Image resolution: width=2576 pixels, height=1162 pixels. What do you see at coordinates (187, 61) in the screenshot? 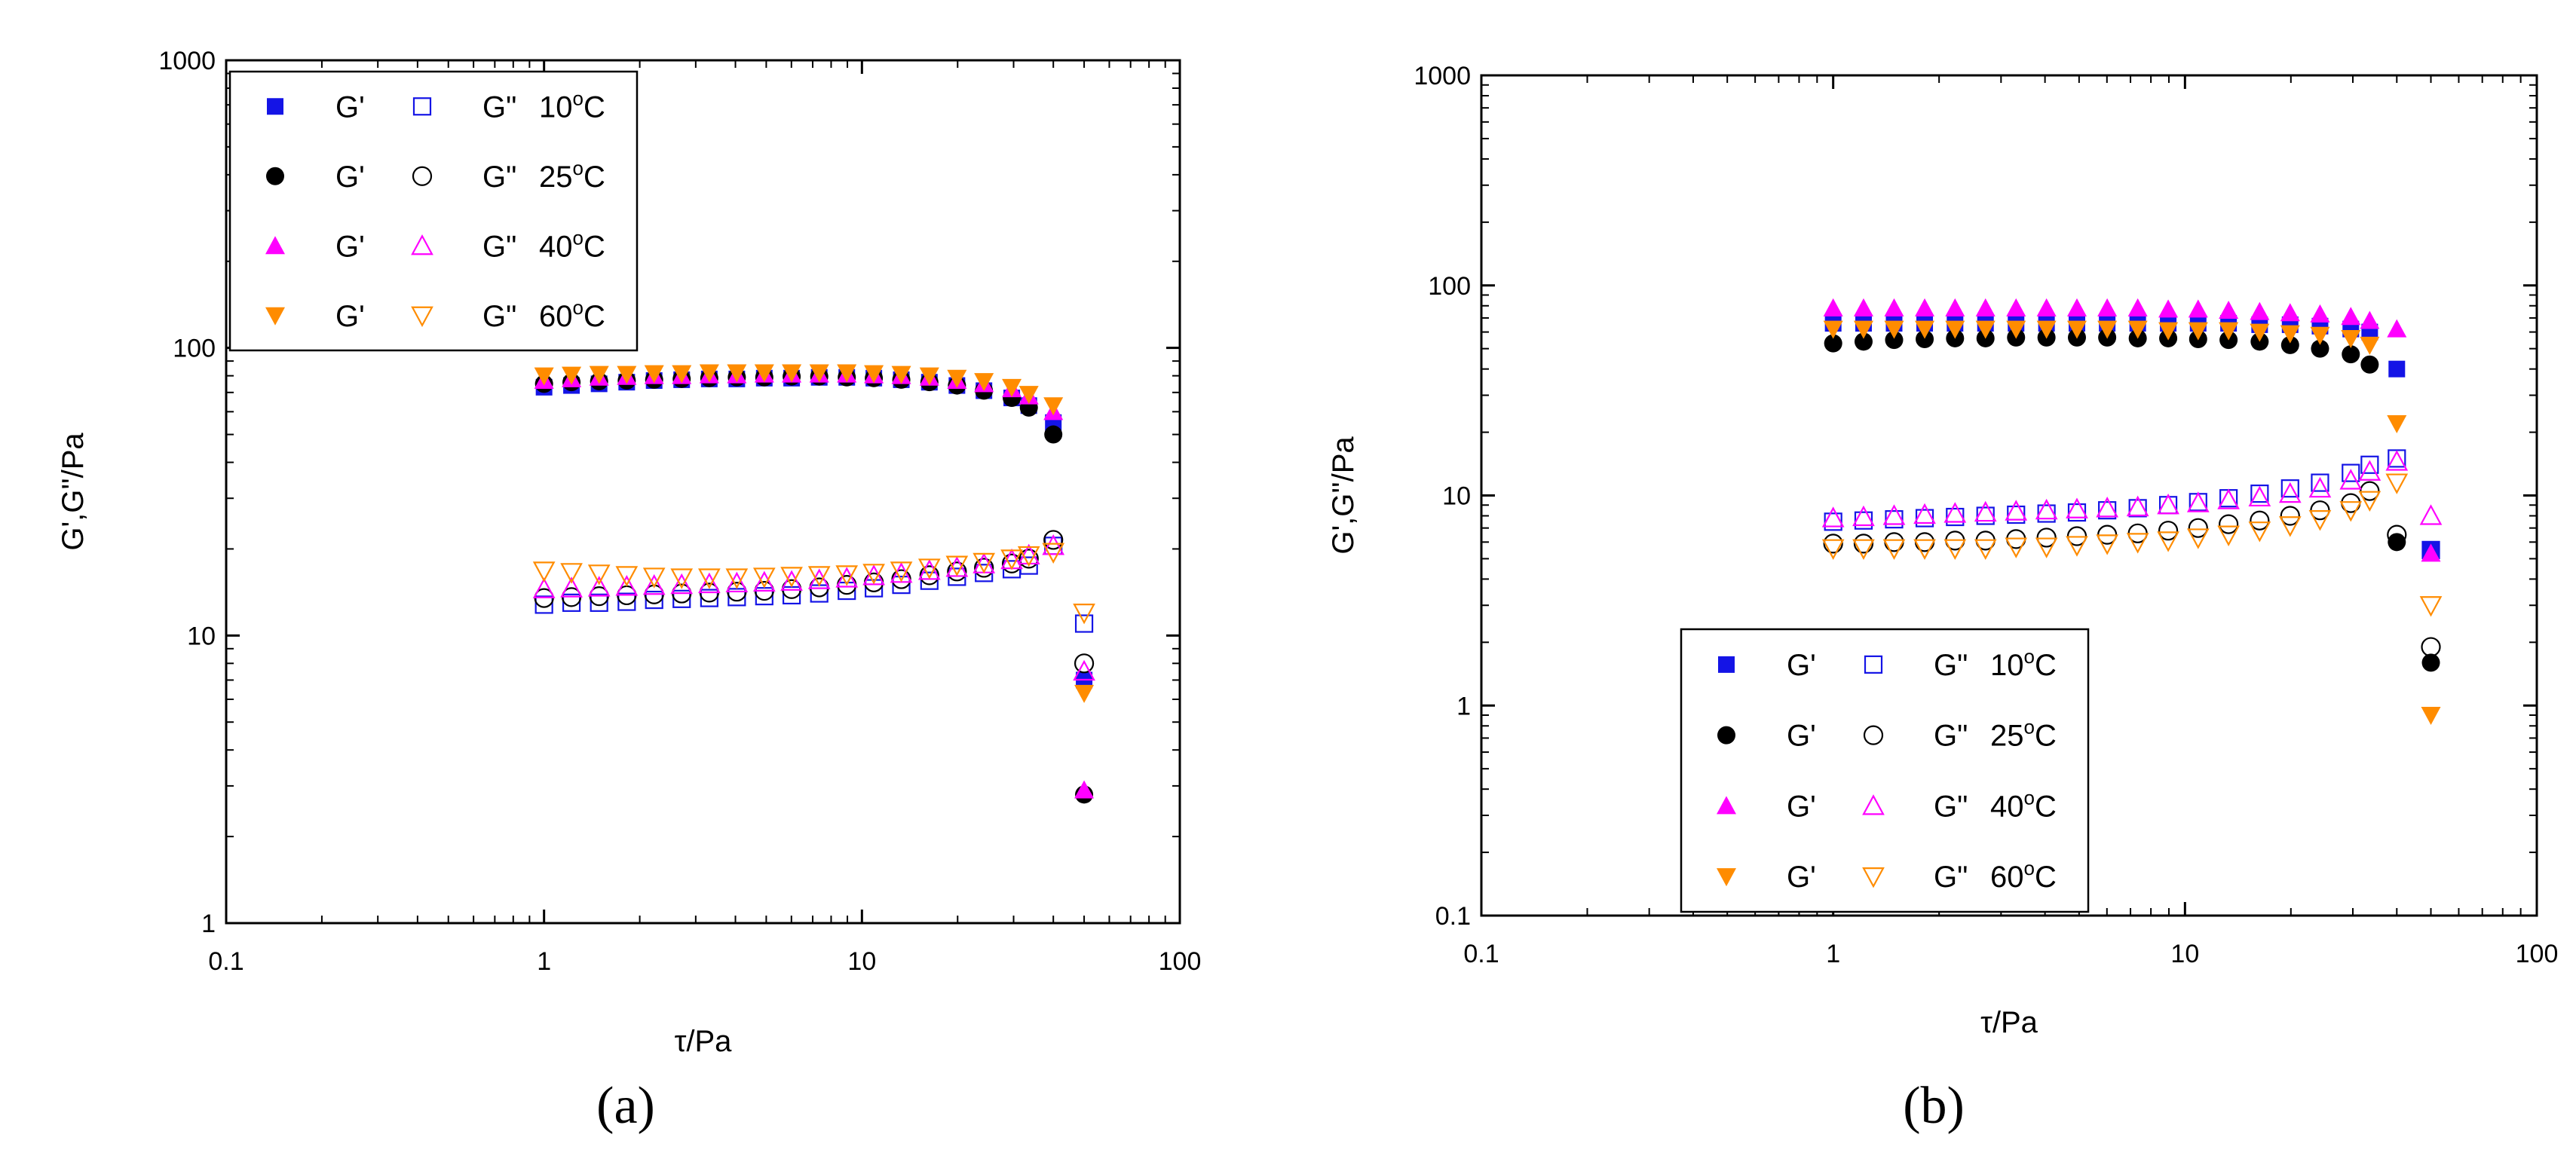
I see `y-tick-label: 1000` at bounding box center [187, 61].